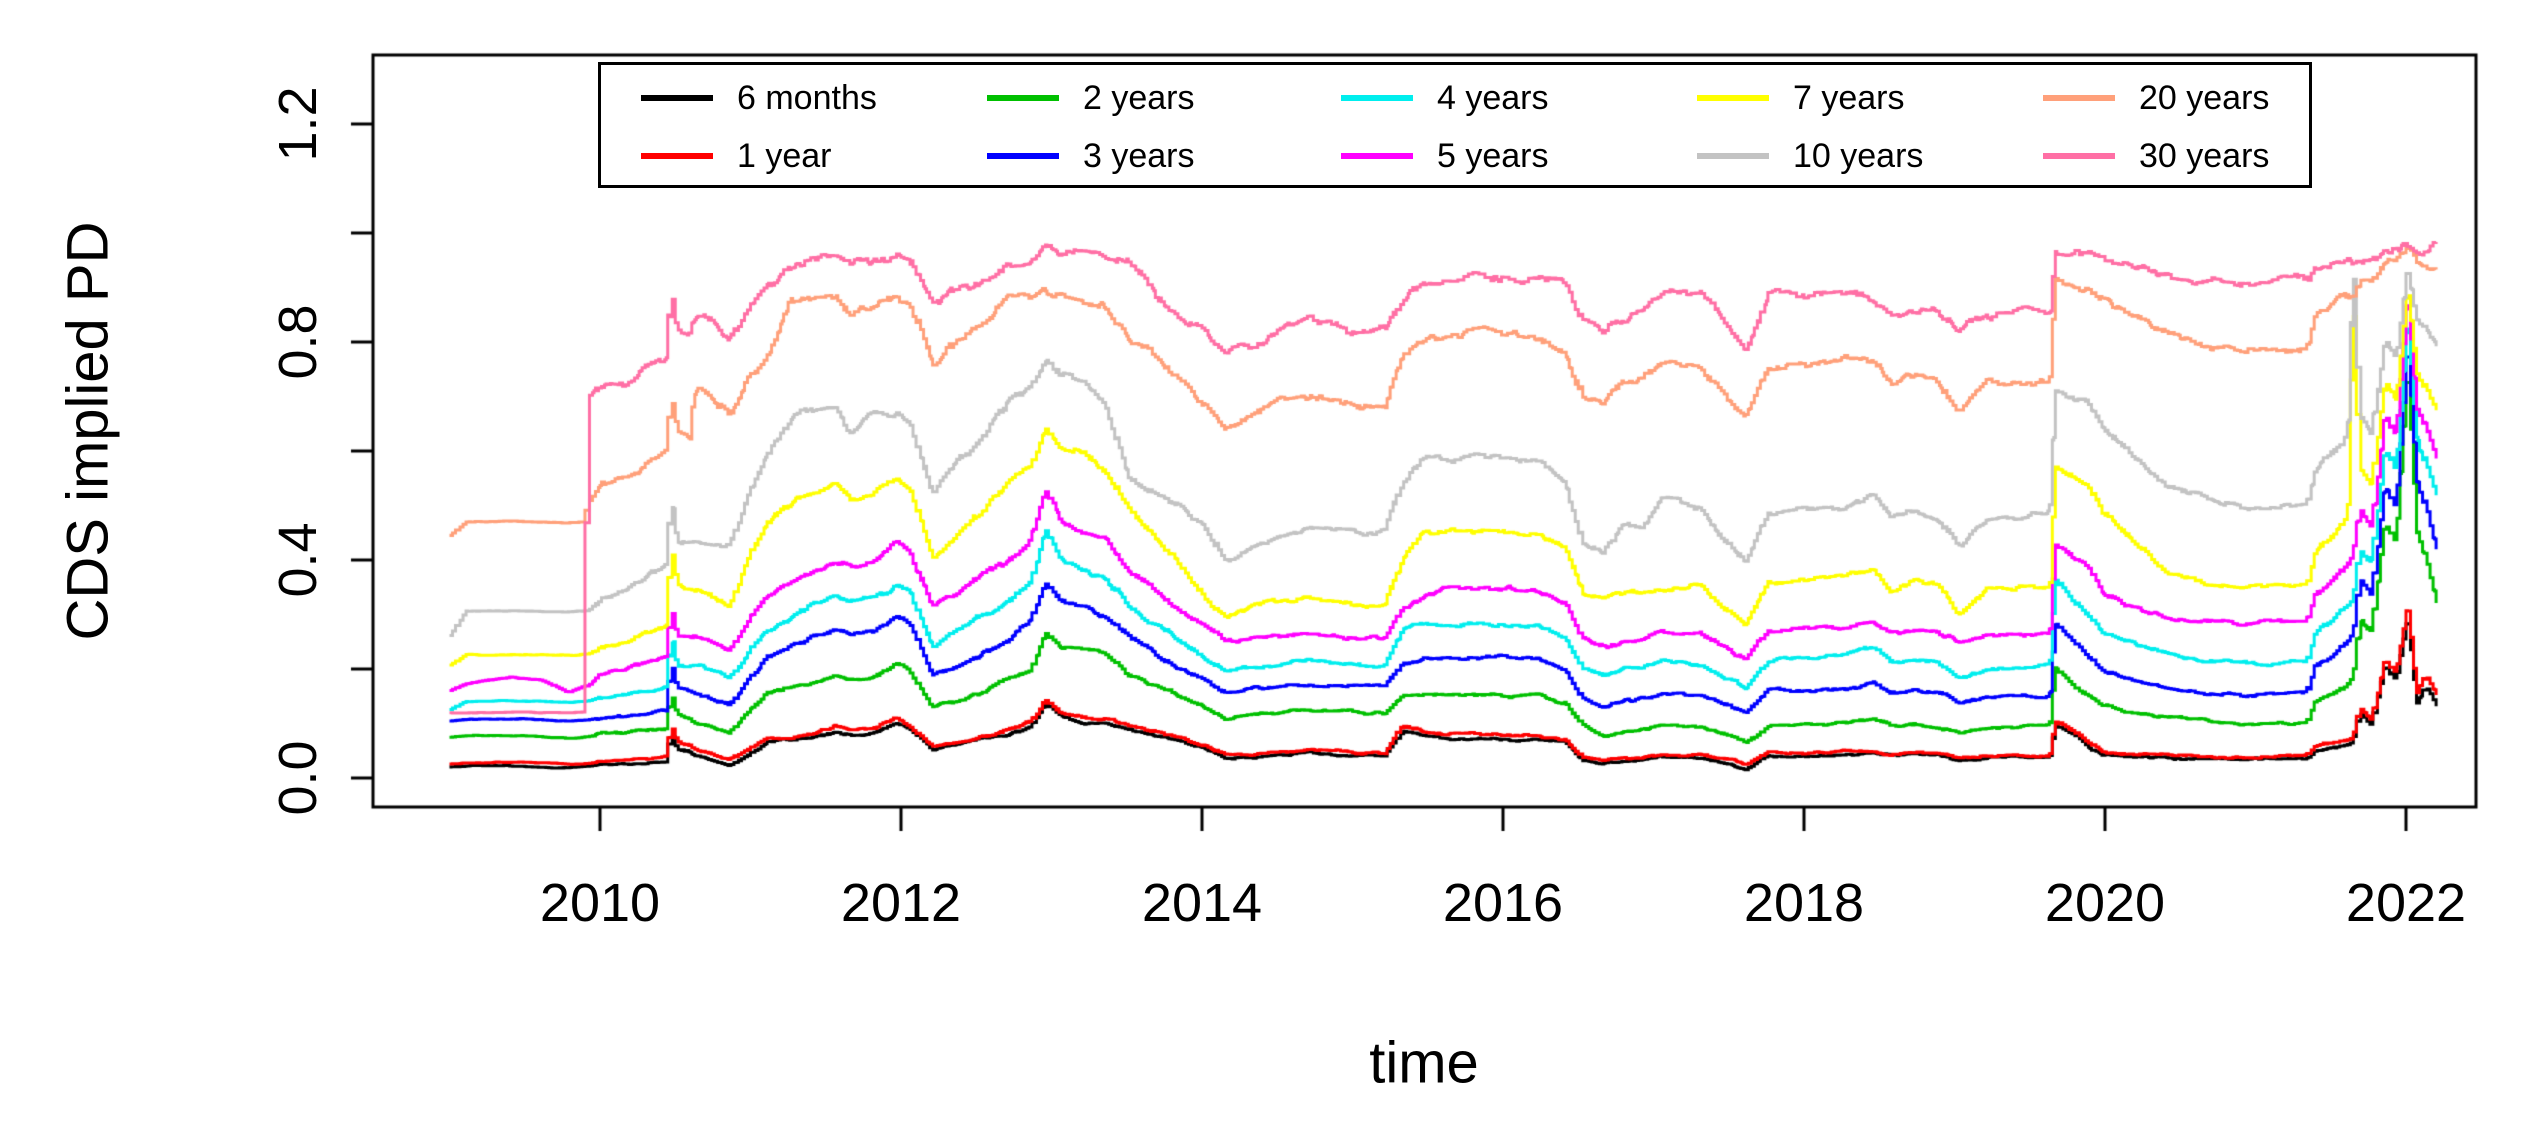  What do you see at coordinates (1424, 1063) in the screenshot?
I see `x-axis-title: time` at bounding box center [1424, 1063].